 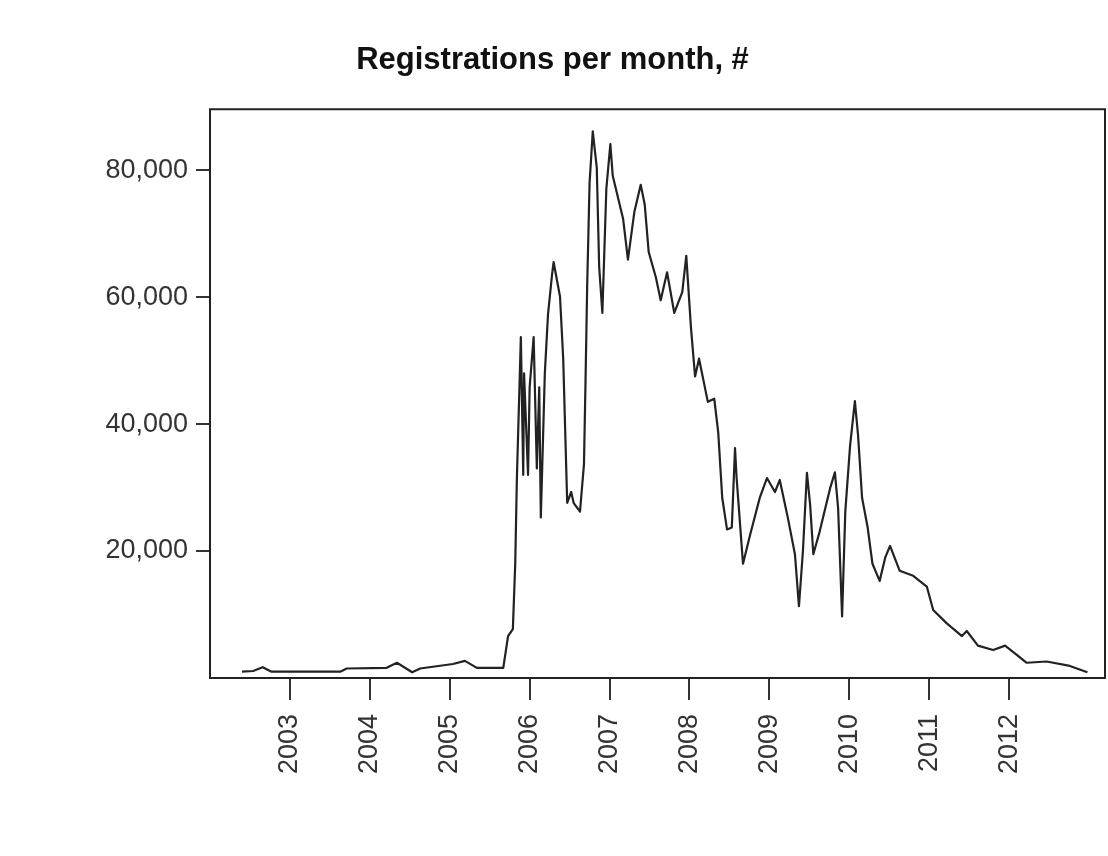 I want to click on x-tick-label: 2004, so click(x=368, y=744).